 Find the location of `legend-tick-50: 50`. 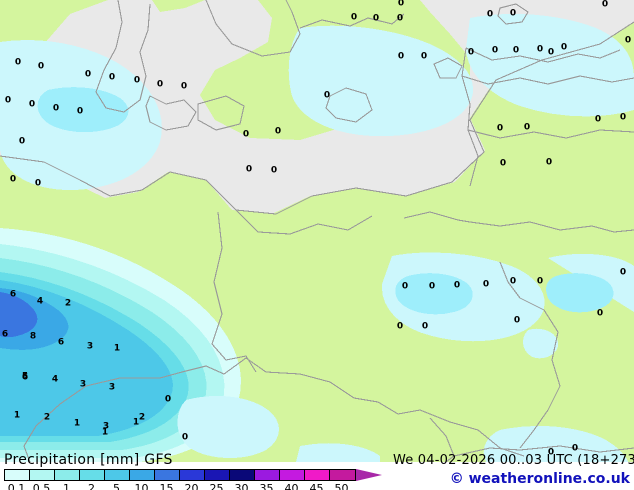

legend-tick-50: 50 is located at coordinates (341, 486).